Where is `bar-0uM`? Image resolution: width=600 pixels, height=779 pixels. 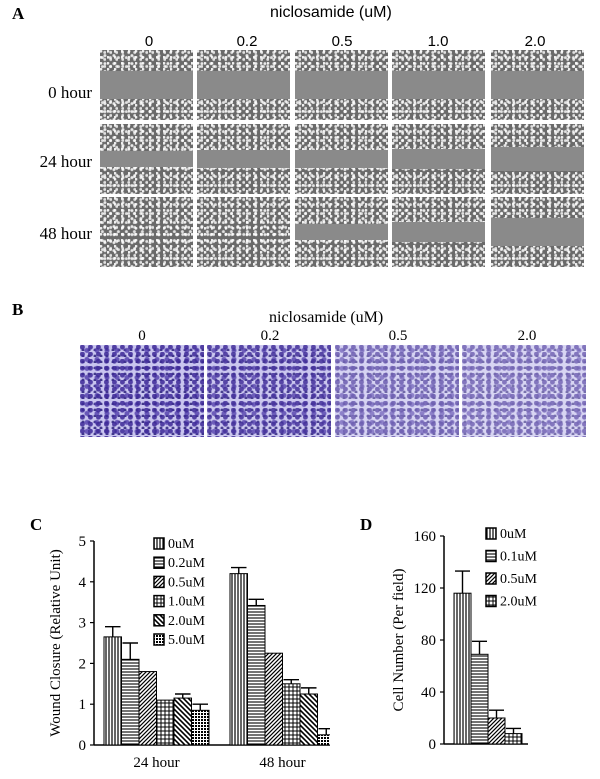
bar-0uM is located at coordinates (462, 668).